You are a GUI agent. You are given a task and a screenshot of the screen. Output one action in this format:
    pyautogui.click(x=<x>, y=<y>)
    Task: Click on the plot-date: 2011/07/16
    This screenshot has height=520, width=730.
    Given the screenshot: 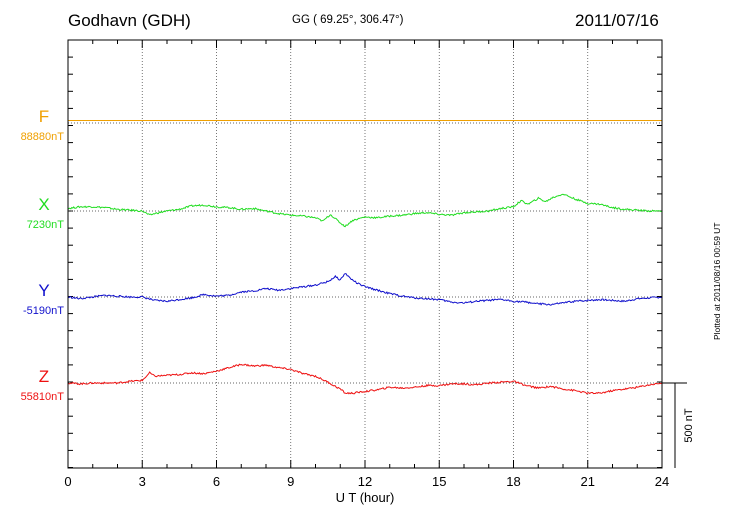 What is the action you would take?
    pyautogui.click(x=617, y=20)
    